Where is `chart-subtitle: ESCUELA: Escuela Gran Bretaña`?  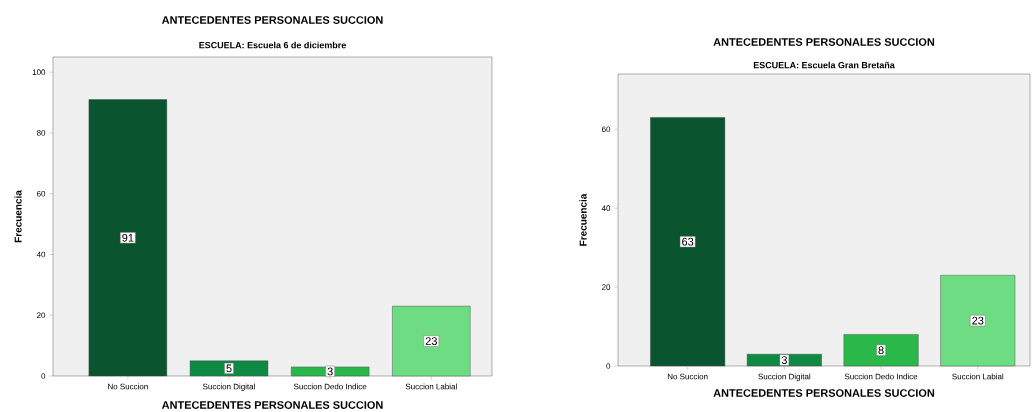 chart-subtitle: ESCUELA: Escuela Gran Bretaña is located at coordinates (824, 65).